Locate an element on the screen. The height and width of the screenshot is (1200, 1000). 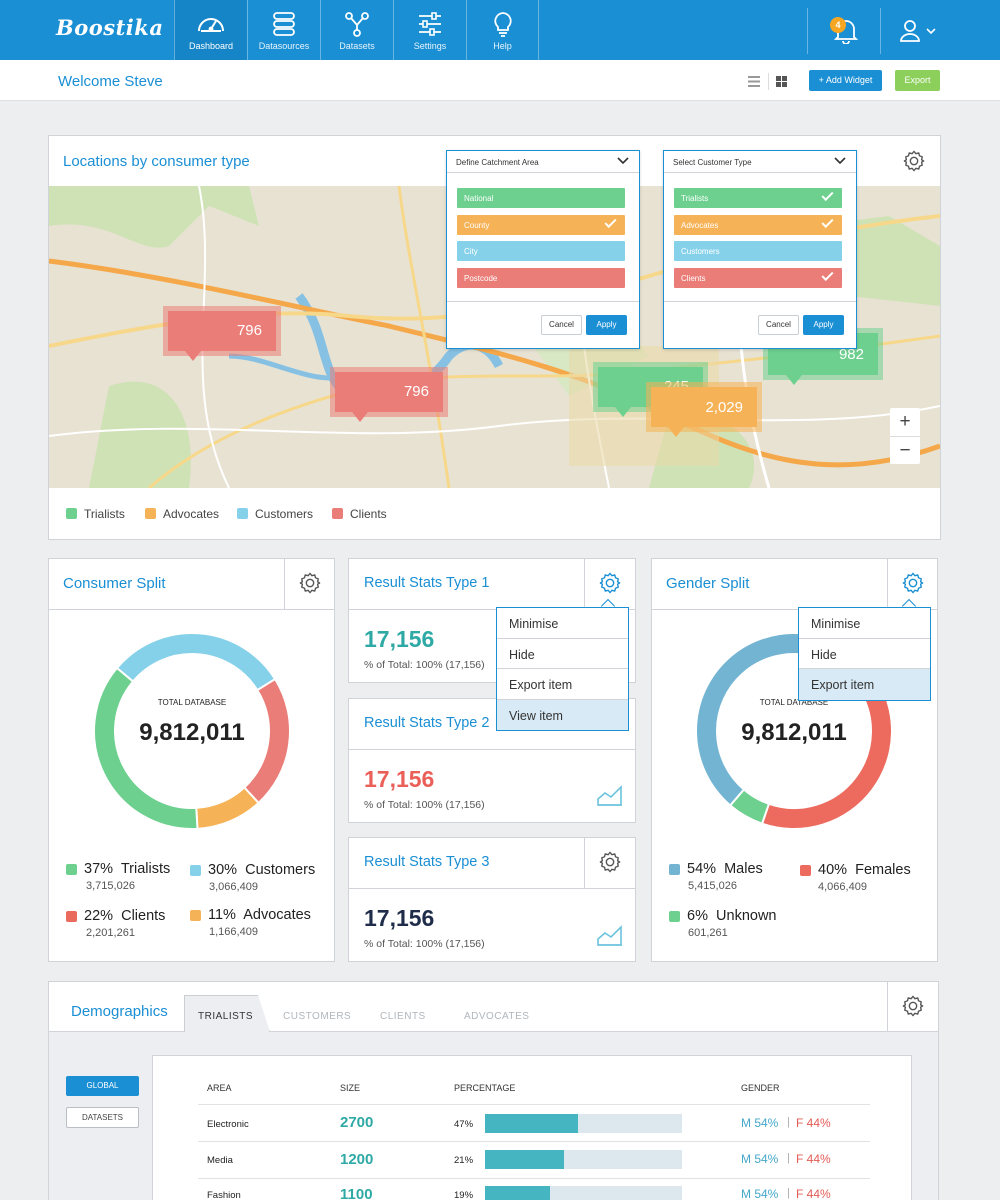
catchment-dropdown-header: Define Catchment Area is located at coordinates (543, 162).